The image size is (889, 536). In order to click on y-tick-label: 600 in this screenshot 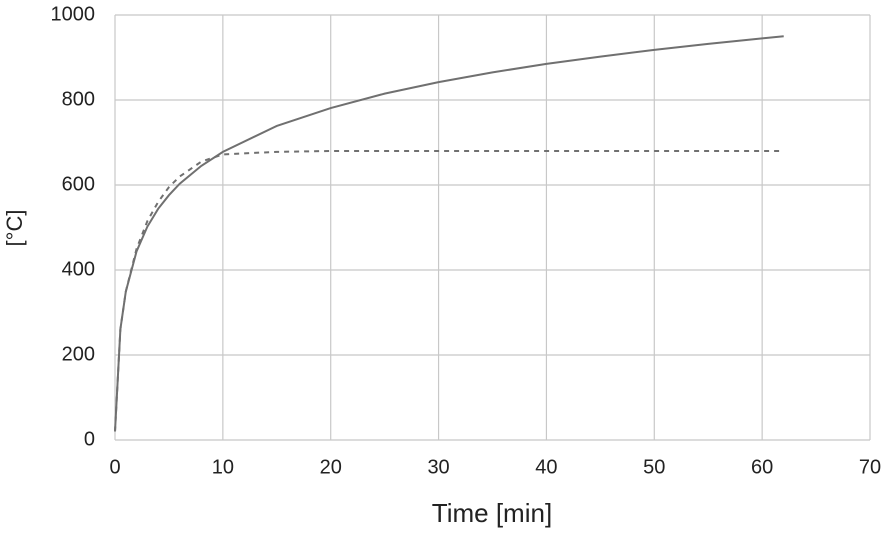, I will do `click(78, 184)`.